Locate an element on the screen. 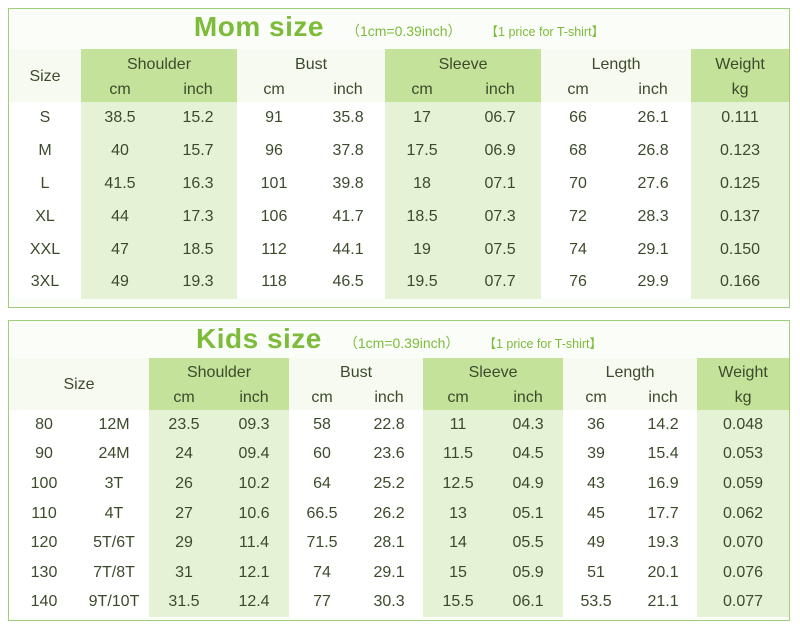  kids-value-cell: 58 is located at coordinates (322, 425).